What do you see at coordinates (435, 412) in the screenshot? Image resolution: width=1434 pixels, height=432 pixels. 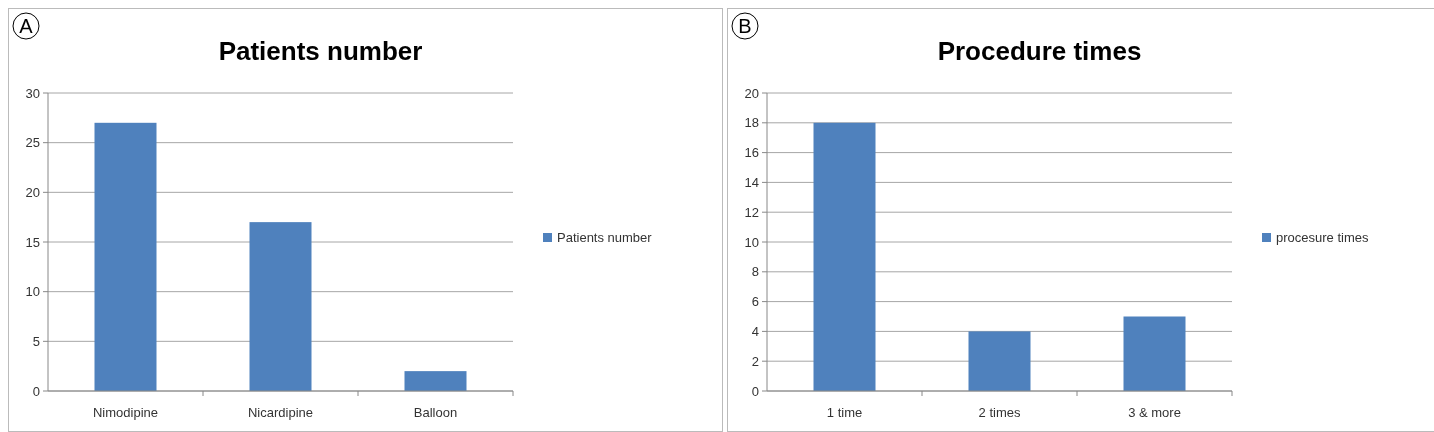 I see `x-tick-label: Balloon` at bounding box center [435, 412].